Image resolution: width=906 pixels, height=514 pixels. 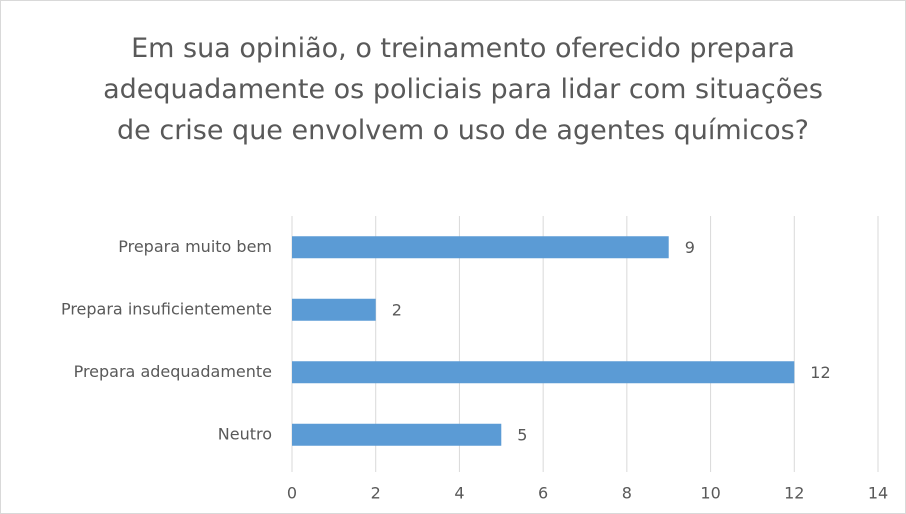 I want to click on y-tick-label: Prepara muito bem, so click(x=195, y=246).